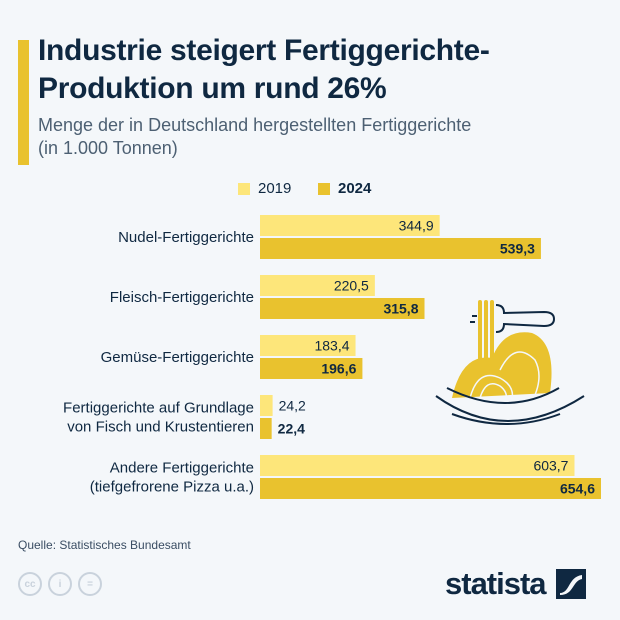  What do you see at coordinates (416, 226) in the screenshot?
I see `data-label-2019: 344,9` at bounding box center [416, 226].